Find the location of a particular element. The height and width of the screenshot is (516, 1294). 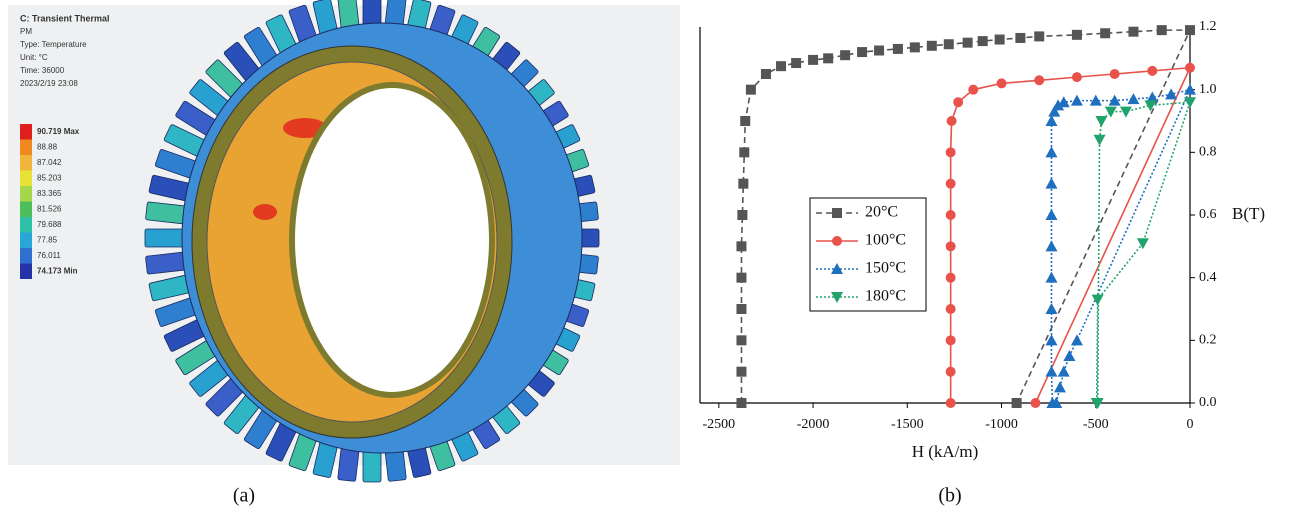

header-text: Unit: °C is located at coordinates (34, 57).